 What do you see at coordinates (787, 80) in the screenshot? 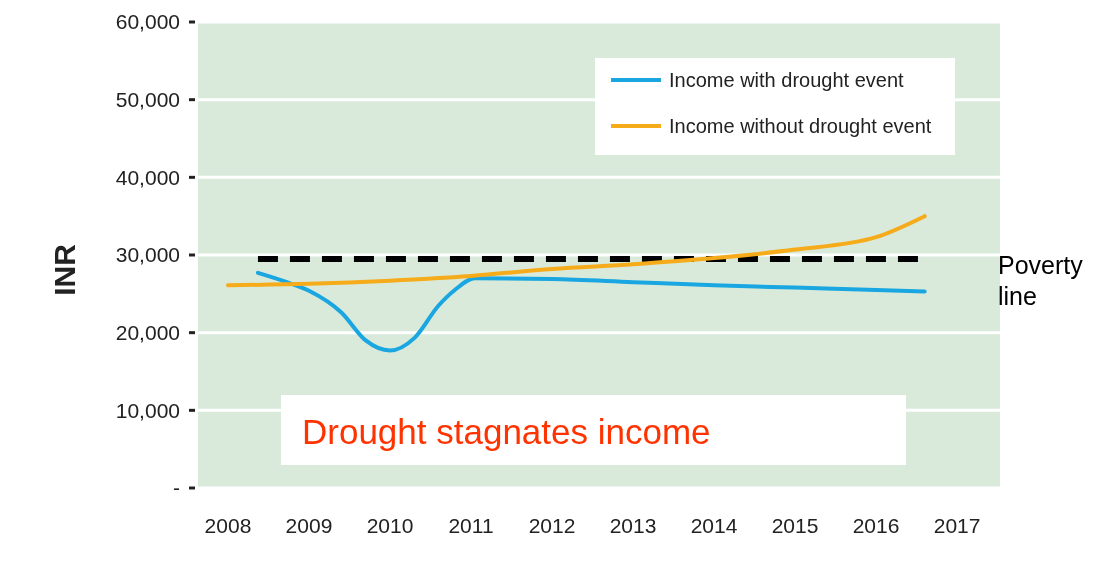
I see `legend-label: Income with drought event` at bounding box center [787, 80].